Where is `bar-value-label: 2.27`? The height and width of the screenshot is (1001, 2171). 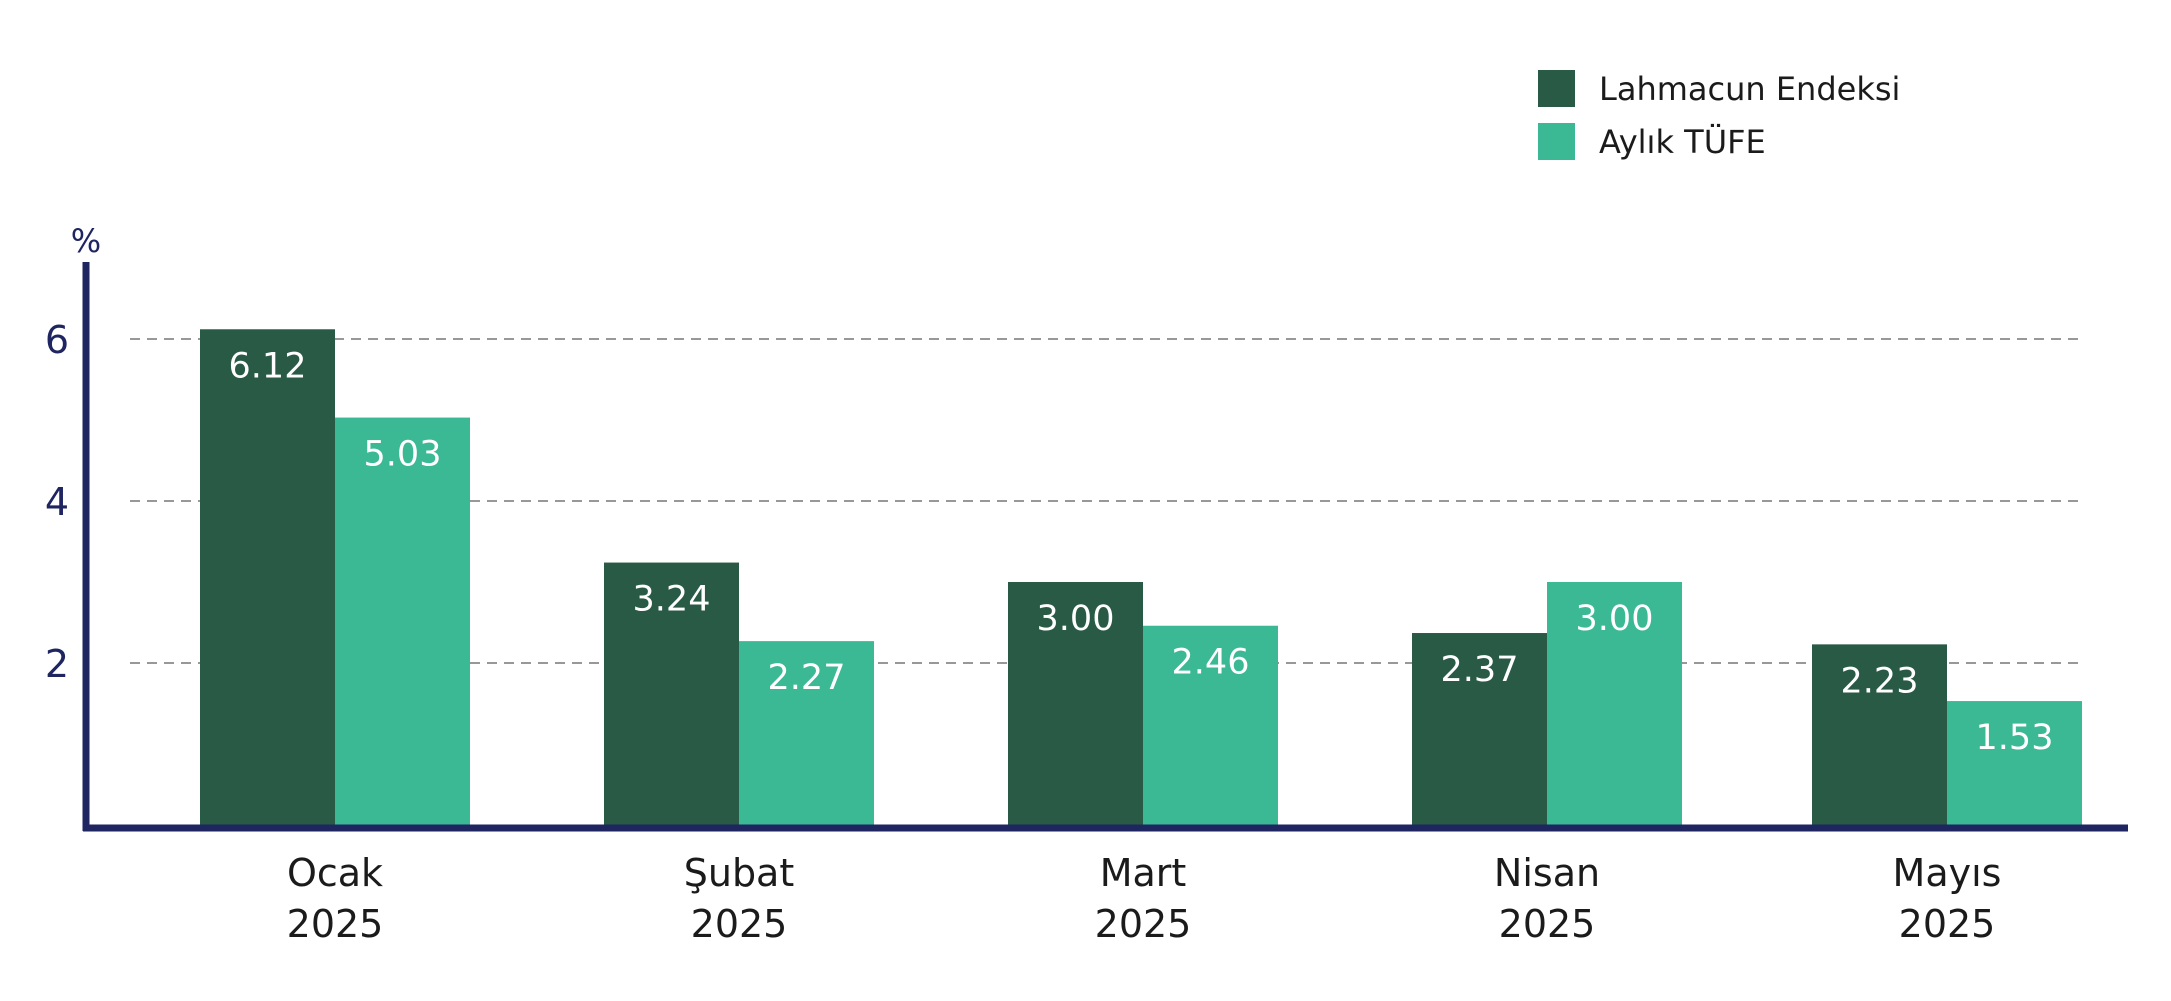 bar-value-label: 2.27 is located at coordinates (807, 678).